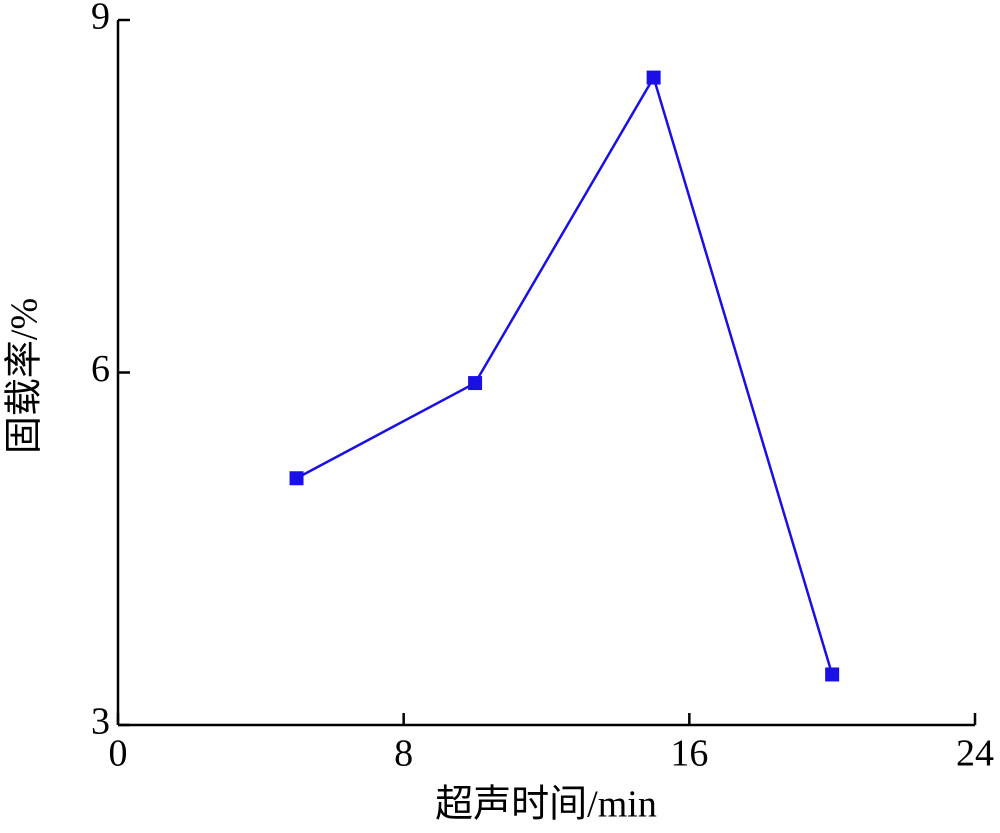 The width and height of the screenshot is (1000, 833). Describe the element at coordinates (403, 754) in the screenshot. I see `x-tick-label: 8` at that location.